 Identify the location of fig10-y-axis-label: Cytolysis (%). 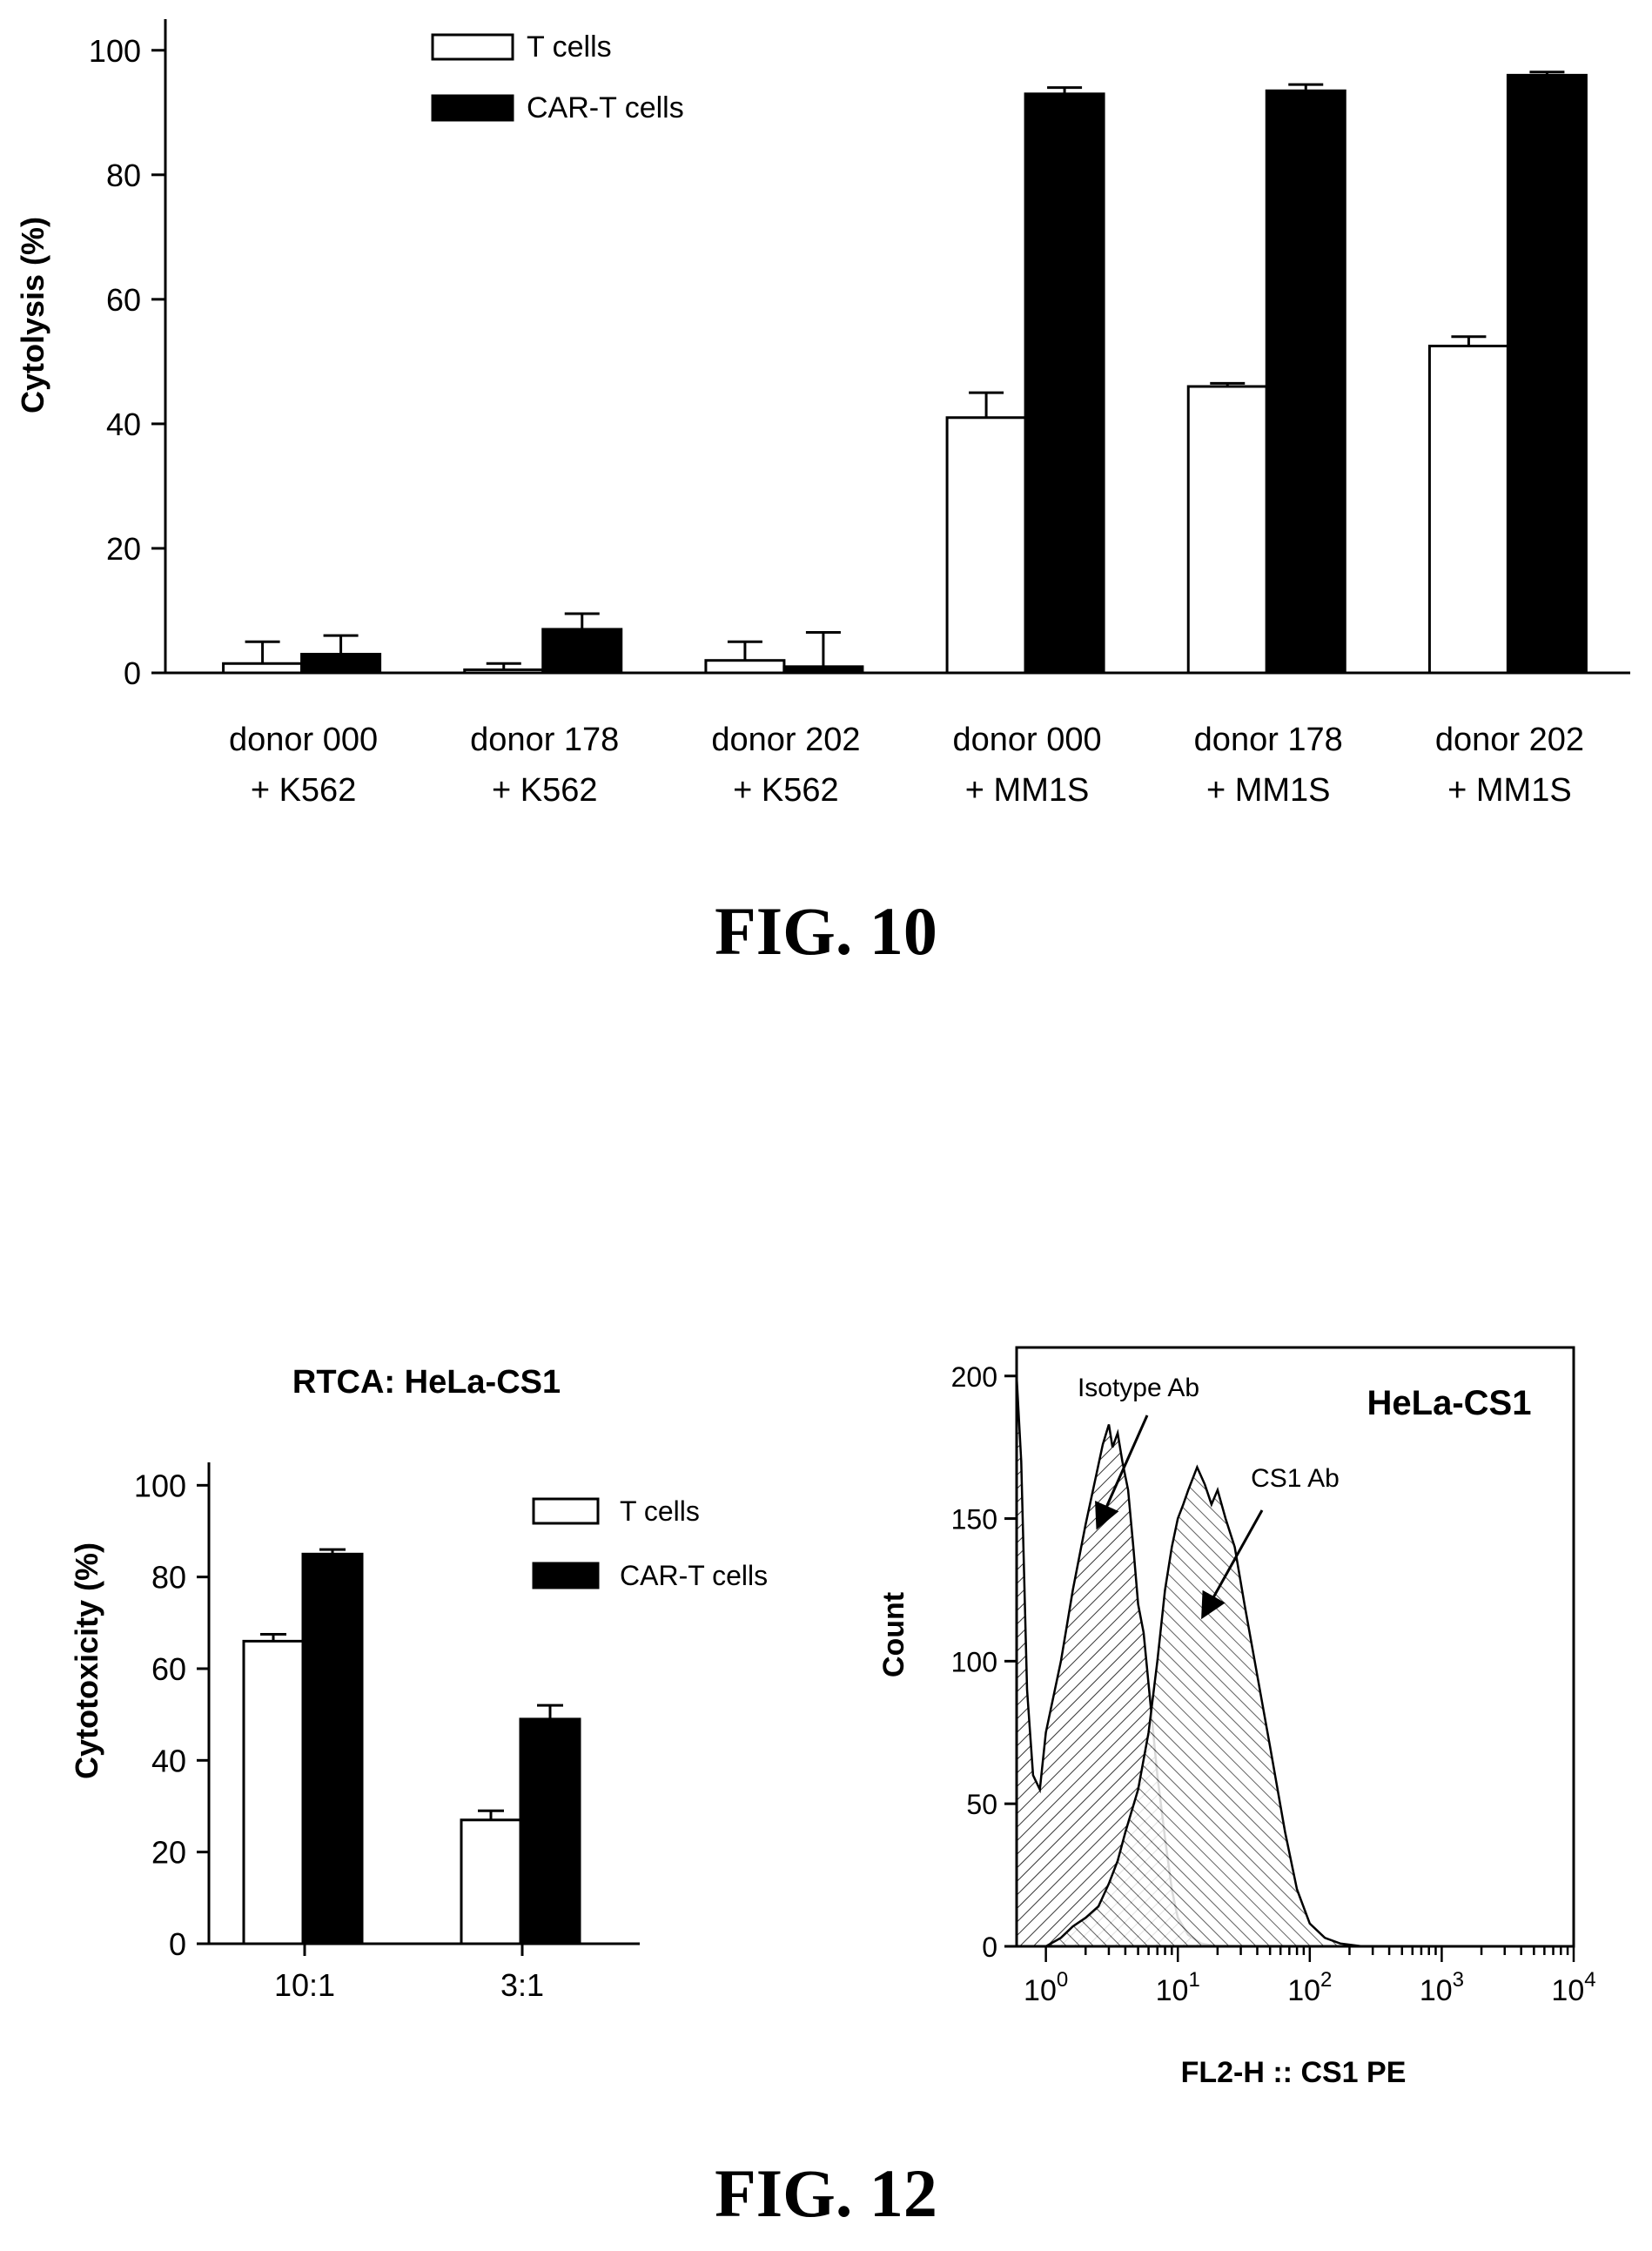
(33, 315).